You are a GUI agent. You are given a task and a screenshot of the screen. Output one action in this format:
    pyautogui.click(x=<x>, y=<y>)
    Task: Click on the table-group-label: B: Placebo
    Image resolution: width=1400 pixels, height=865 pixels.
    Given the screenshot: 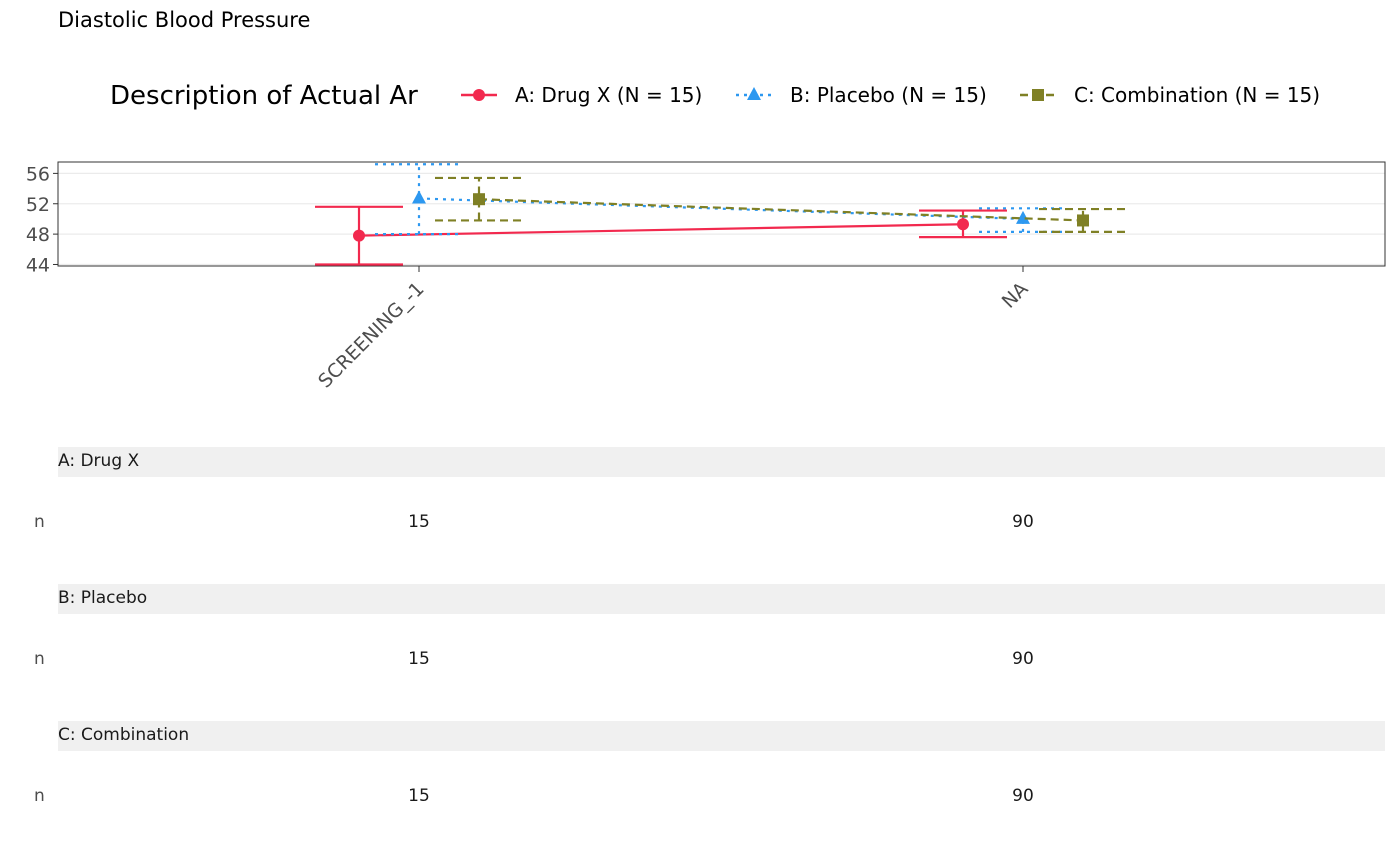 What is the action you would take?
    pyautogui.click(x=103, y=598)
    